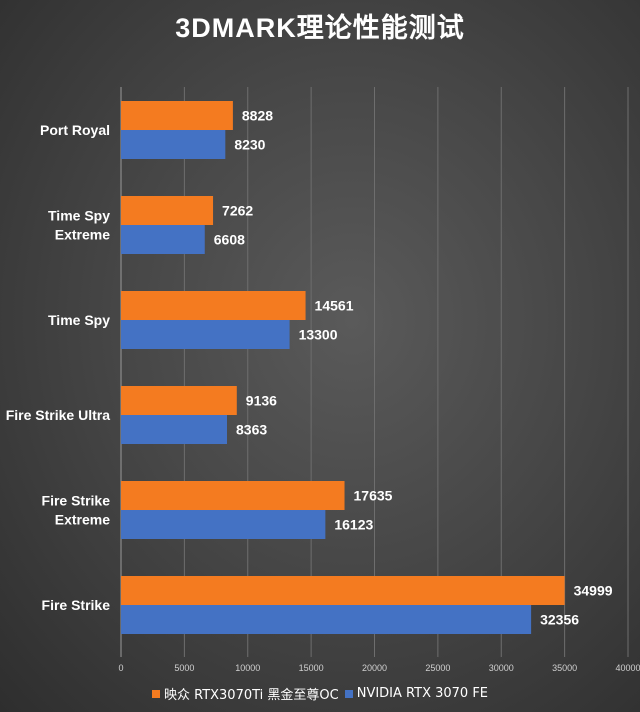 The image size is (640, 712). What do you see at coordinates (229, 240) in the screenshot?
I see `data-label: 6608` at bounding box center [229, 240].